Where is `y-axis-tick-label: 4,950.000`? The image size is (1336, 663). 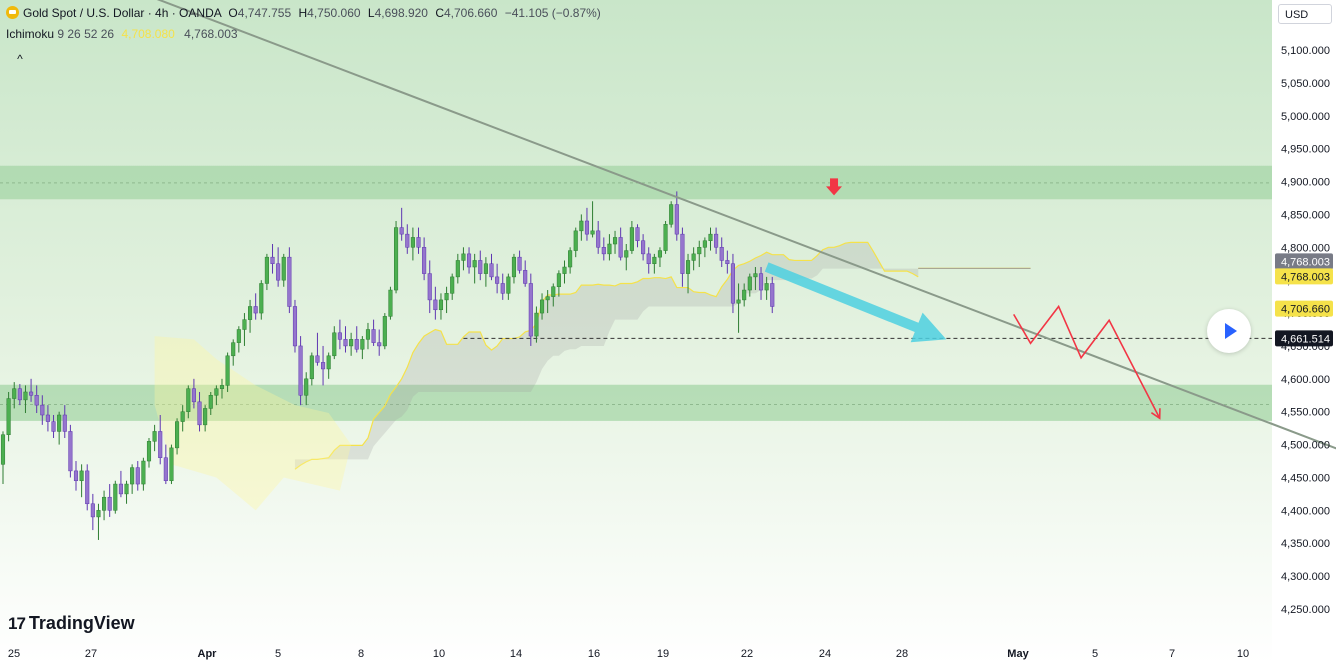 y-axis-tick-label: 4,950.000 is located at coordinates (1305, 150).